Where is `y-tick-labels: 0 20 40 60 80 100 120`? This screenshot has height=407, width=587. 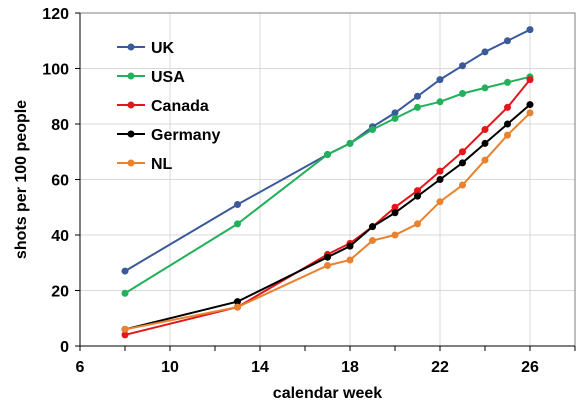 y-tick-labels: 0 20 40 60 80 100 120 is located at coordinates (55, 181).